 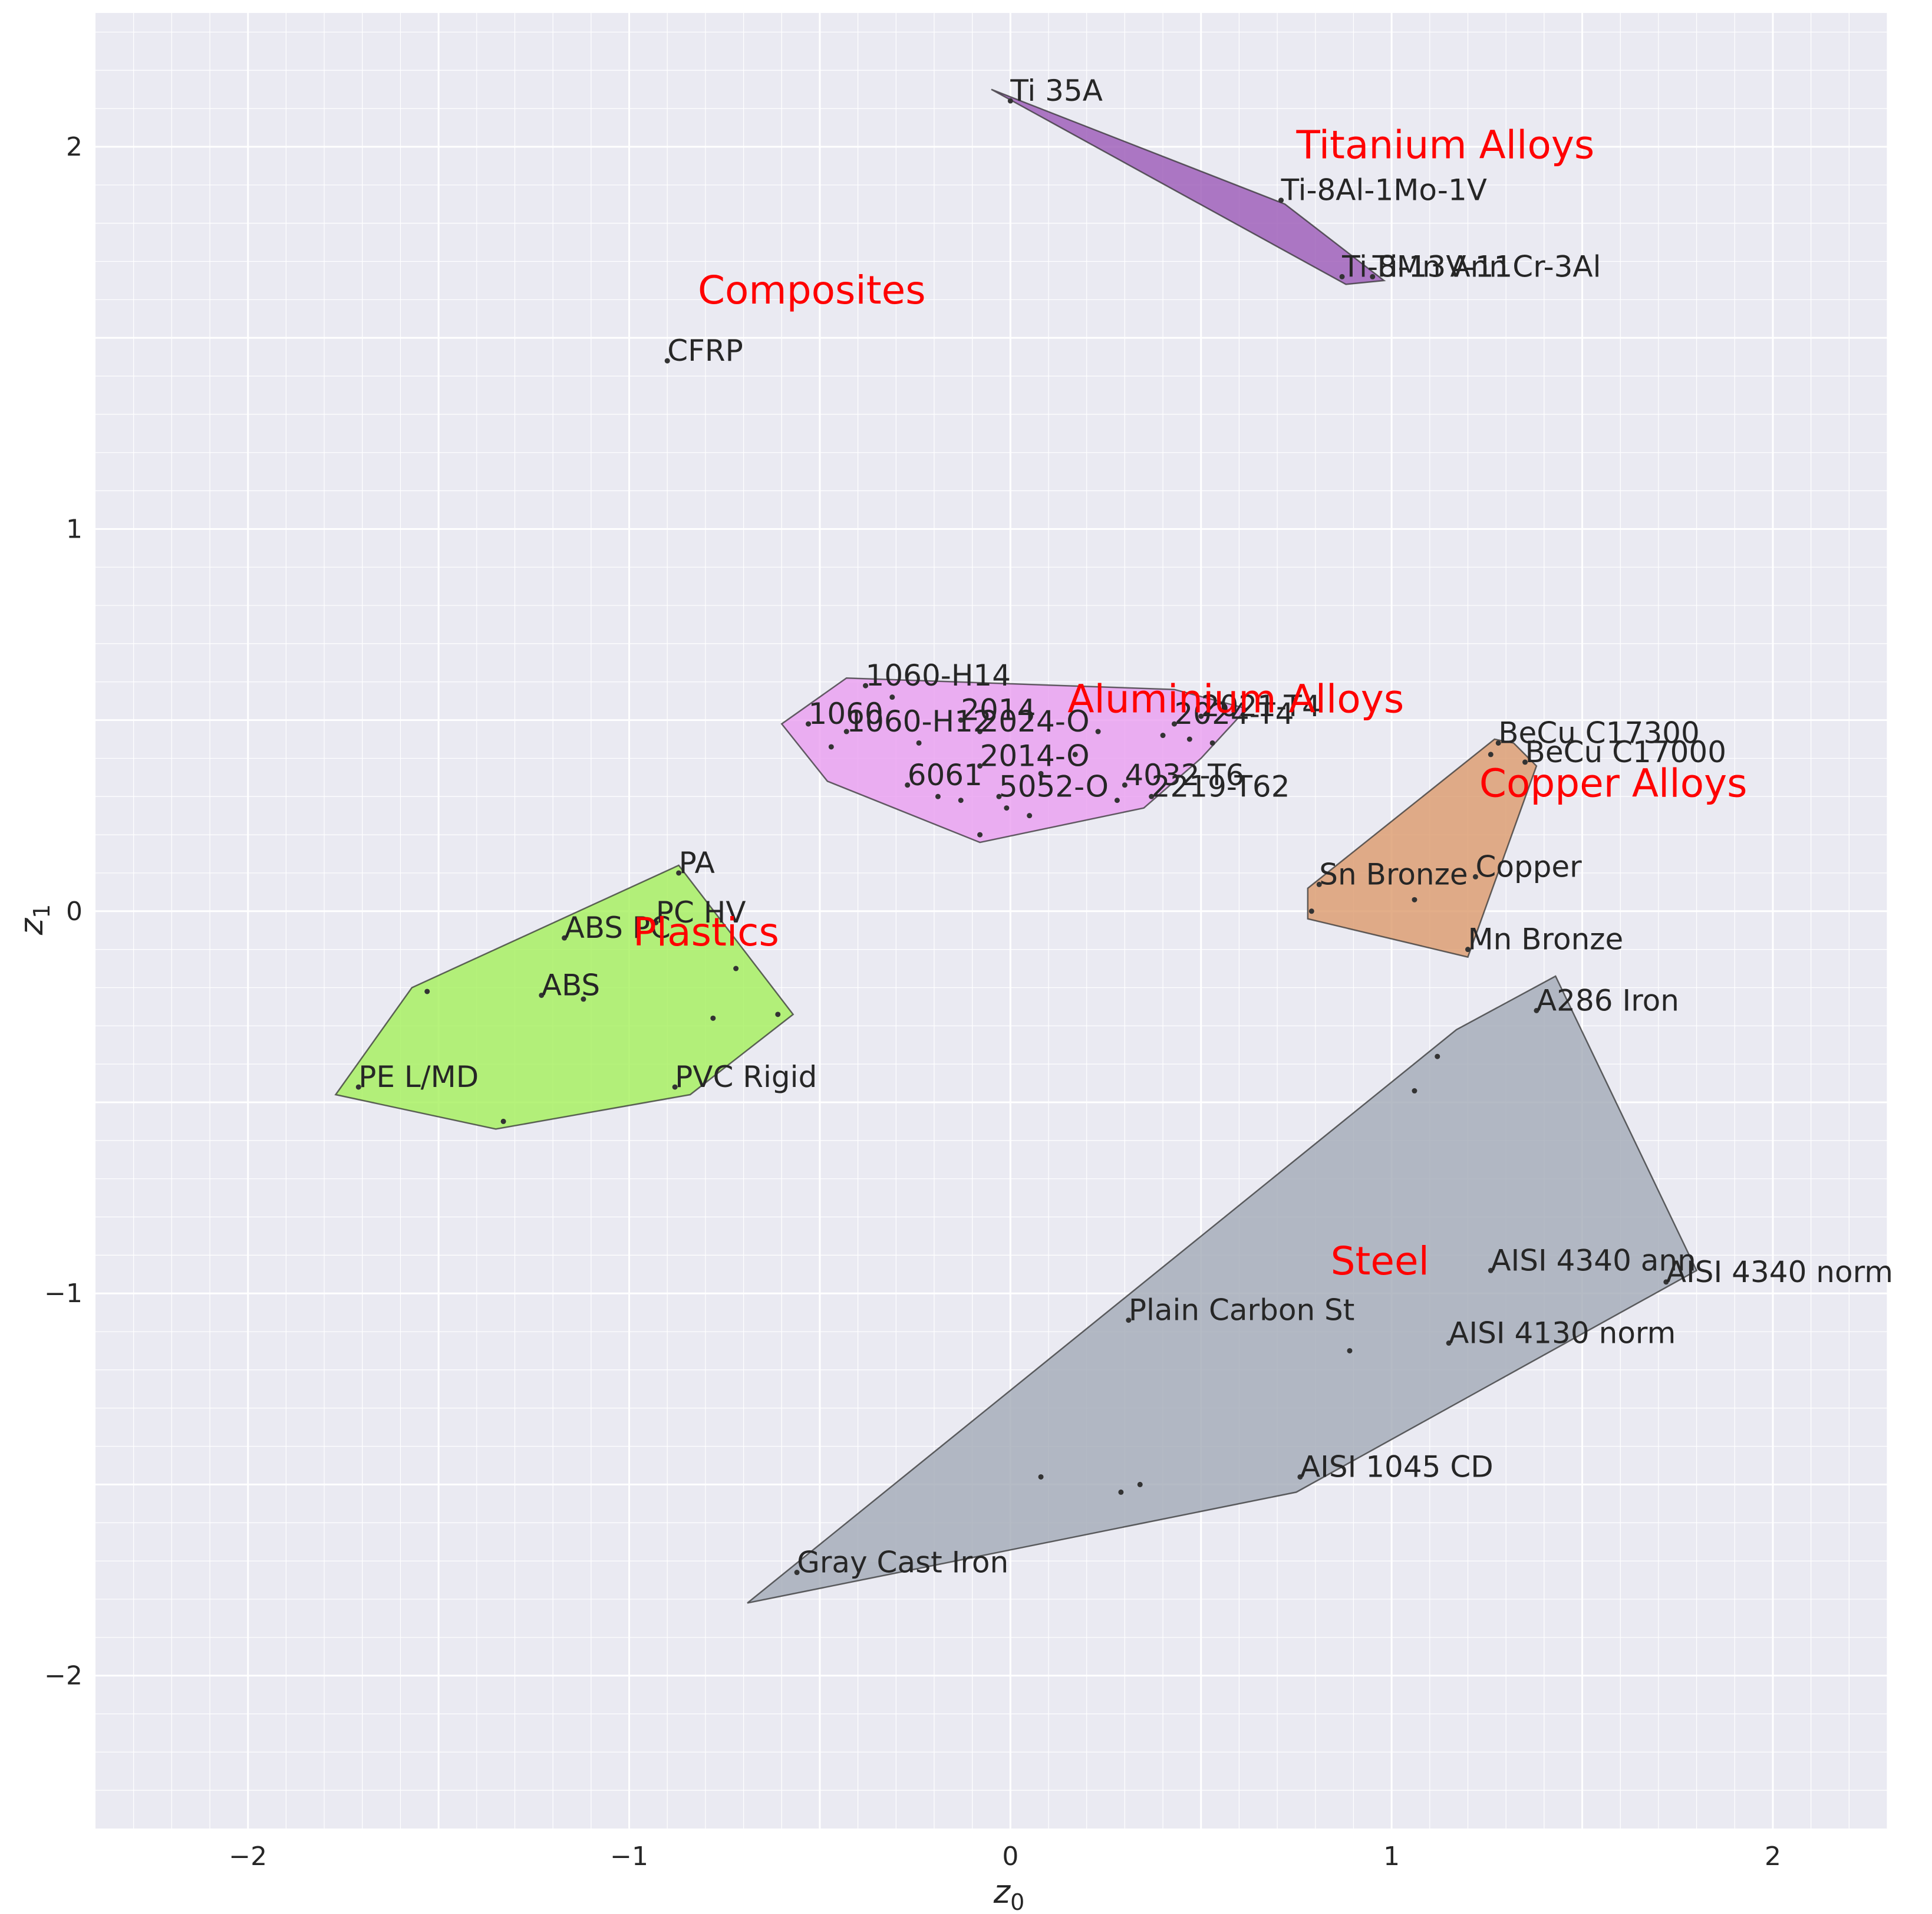 I want to click on group-label-copper-alloys: Copper Alloys, so click(x=1613, y=783).